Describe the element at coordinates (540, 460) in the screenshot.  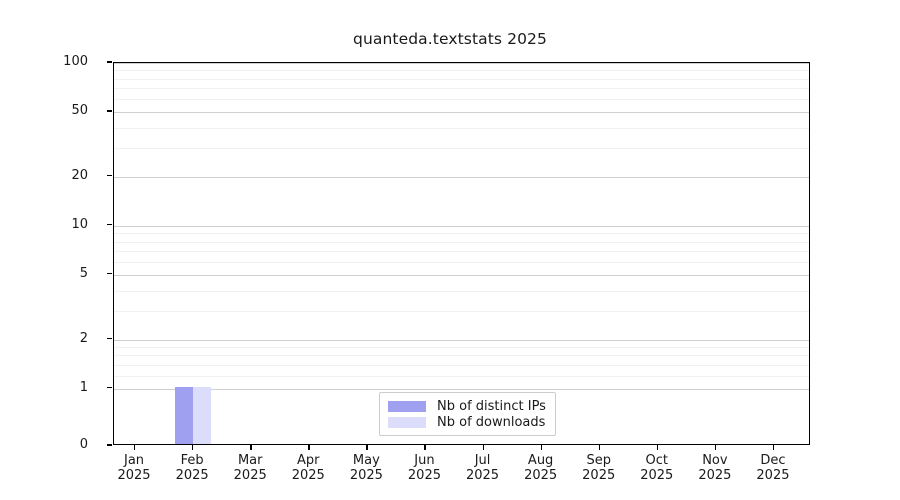
I see `x-axis-tick-label-month: Aug` at that location.